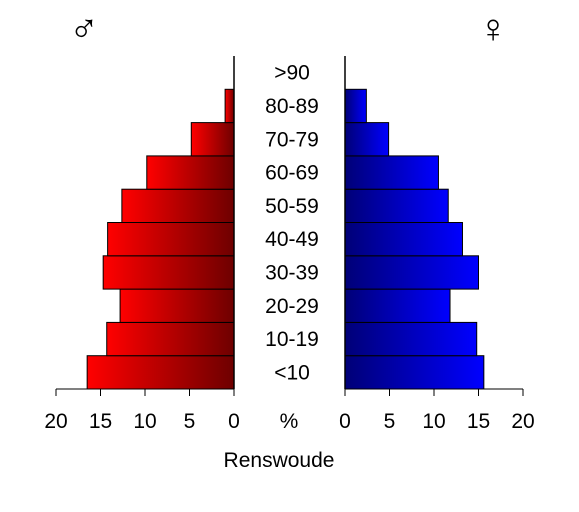 The image size is (579, 512). I want to click on male-bar-<10, so click(160, 372).